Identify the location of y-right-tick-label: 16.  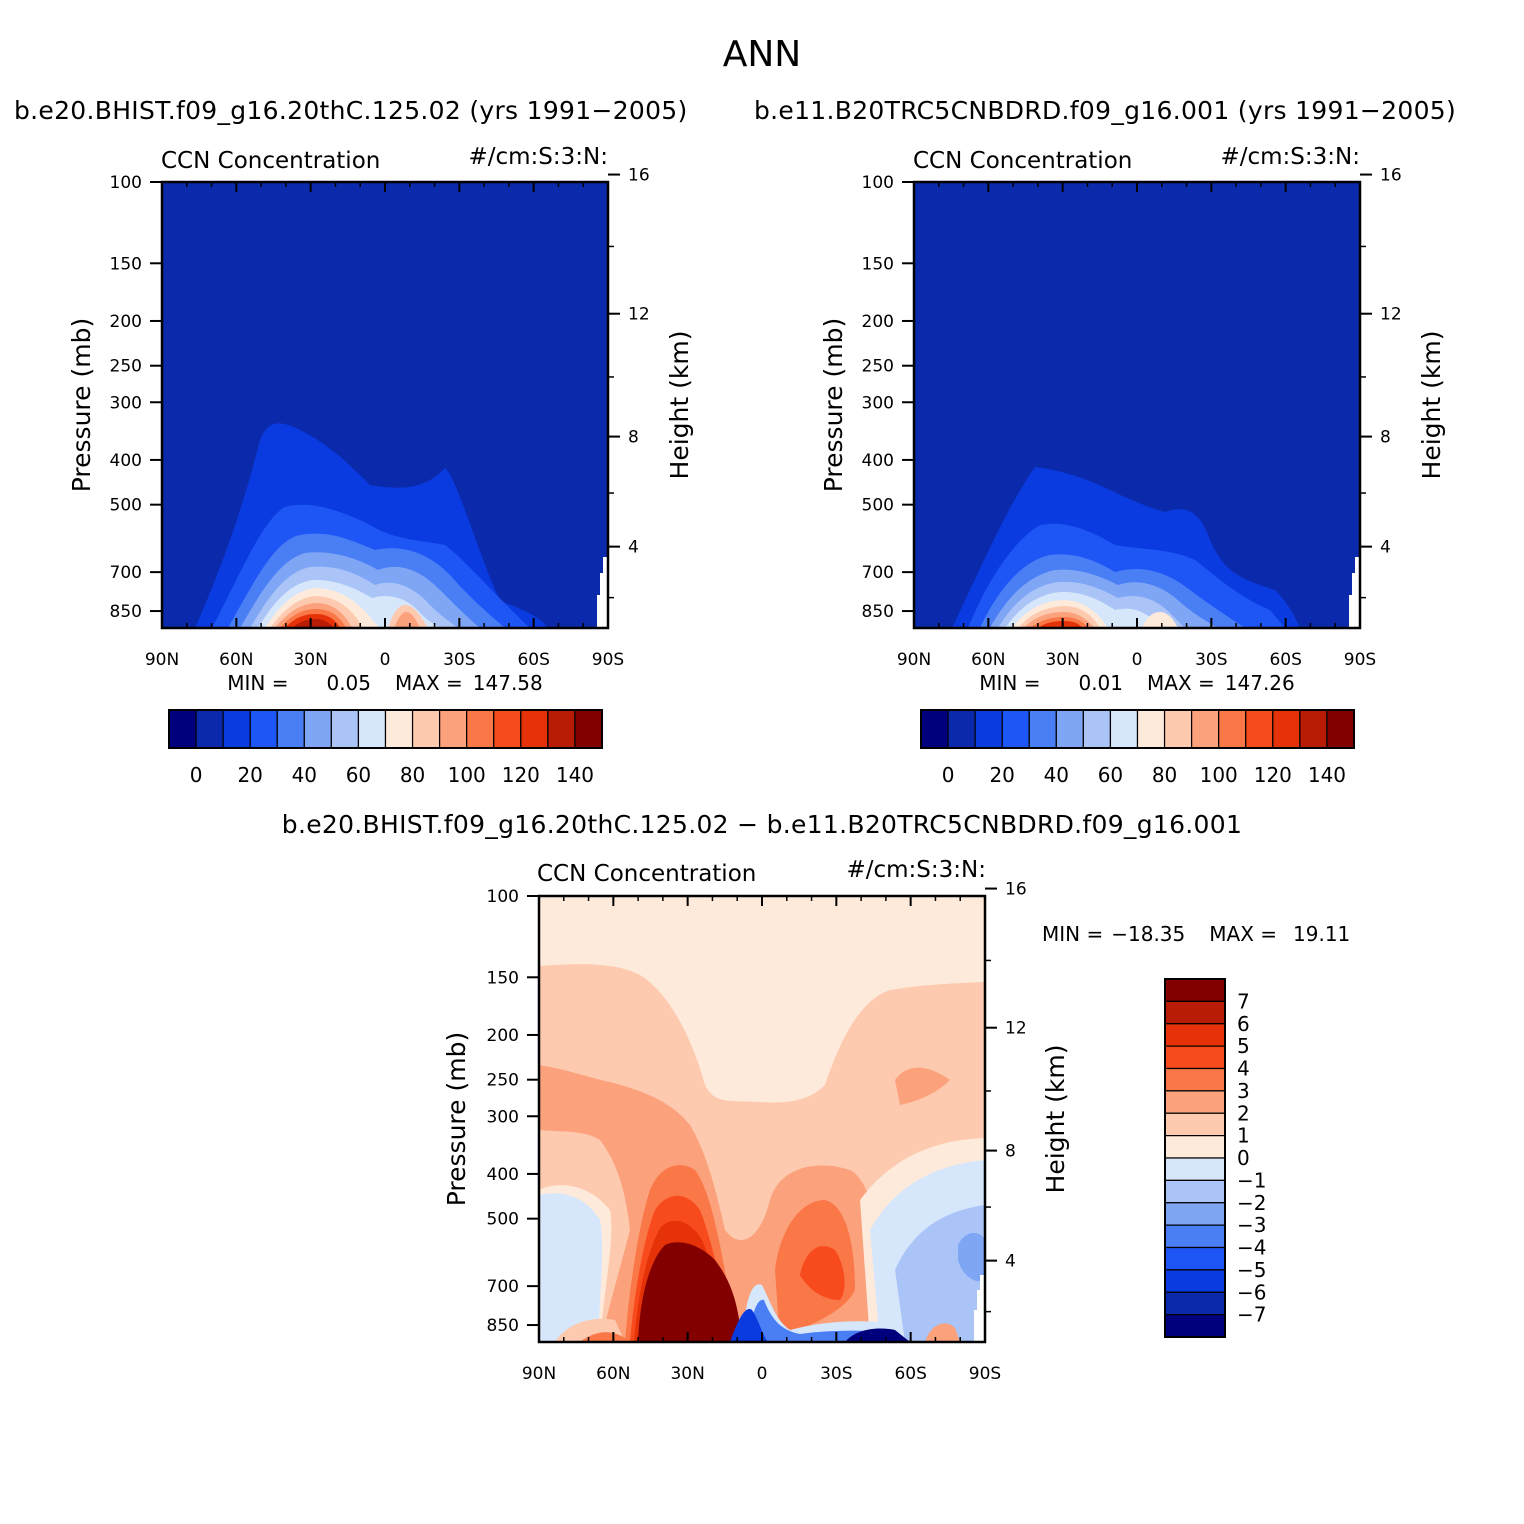
(1016, 890).